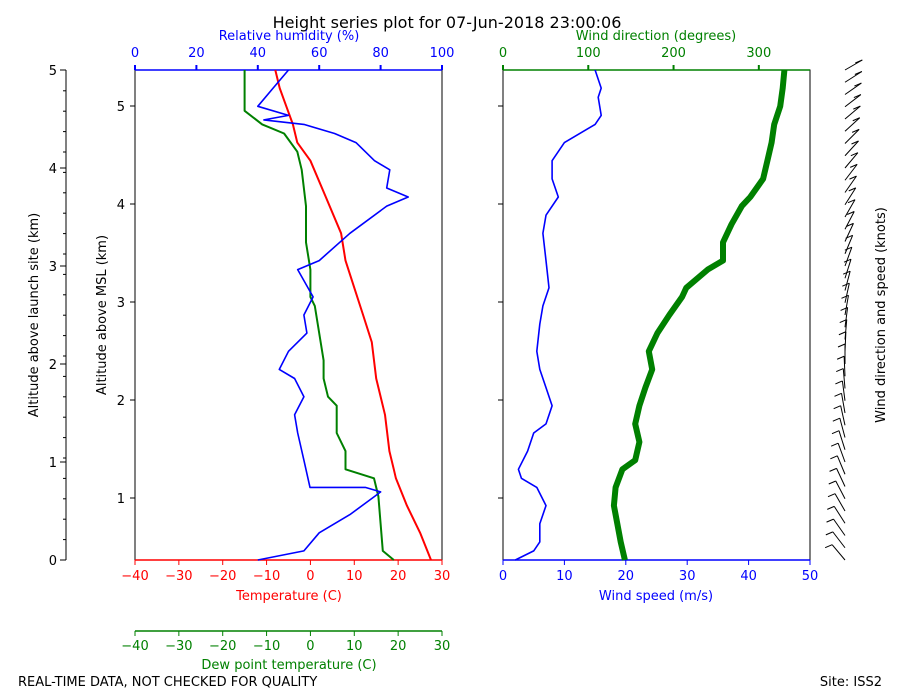 The width and height of the screenshot is (900, 700). What do you see at coordinates (810, 576) in the screenshot?
I see `wspd-tick-label: 50` at bounding box center [810, 576].